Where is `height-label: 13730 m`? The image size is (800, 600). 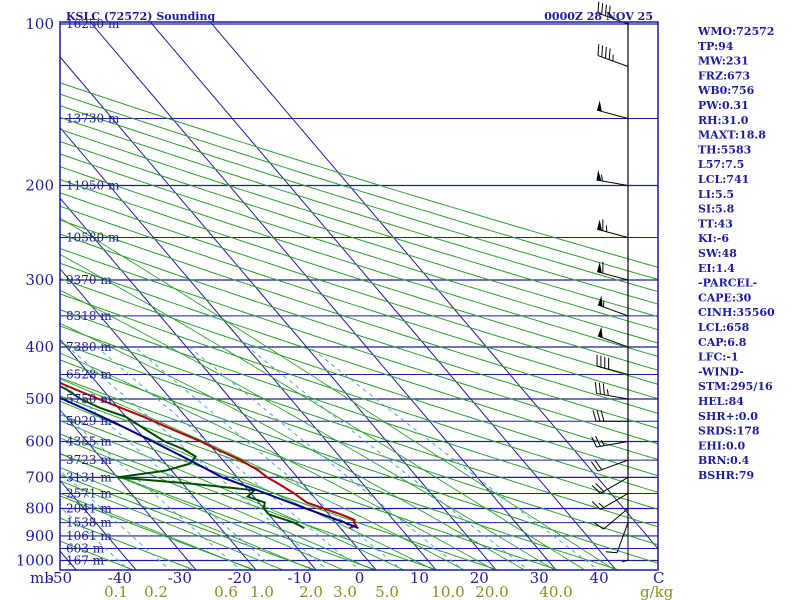 height-label: 13730 m is located at coordinates (93, 118).